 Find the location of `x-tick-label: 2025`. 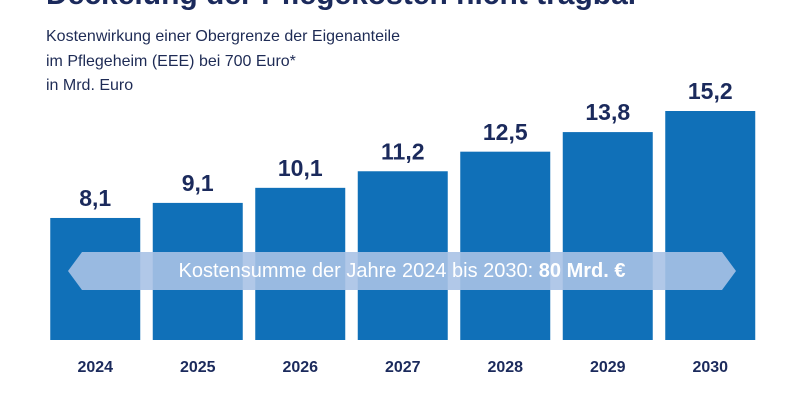

x-tick-label: 2025 is located at coordinates (198, 367).